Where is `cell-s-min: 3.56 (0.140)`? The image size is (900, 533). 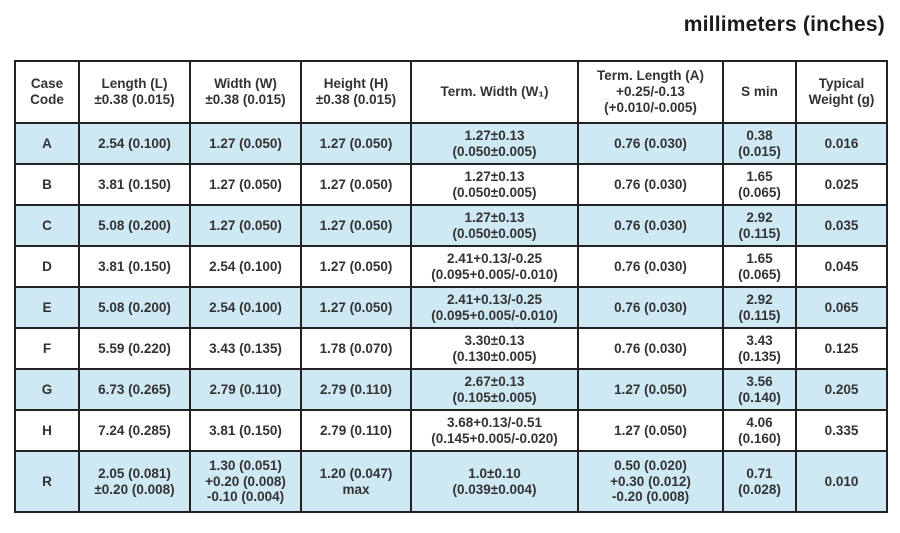
cell-s-min: 3.56 (0.140) is located at coordinates (759, 389).